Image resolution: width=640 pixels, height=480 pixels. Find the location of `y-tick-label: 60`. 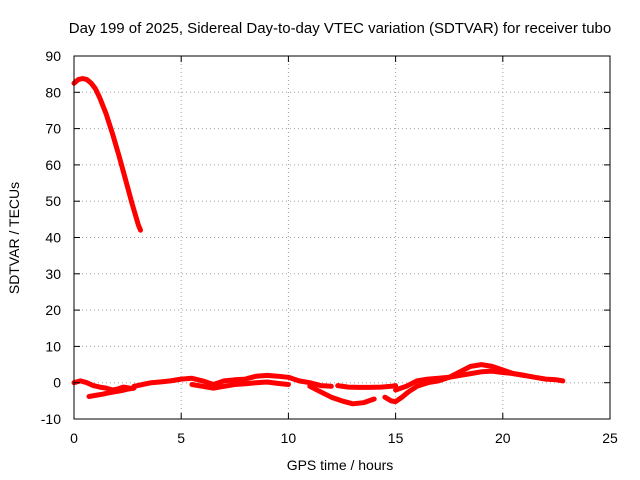

y-tick-label: 60 is located at coordinates (53, 165).